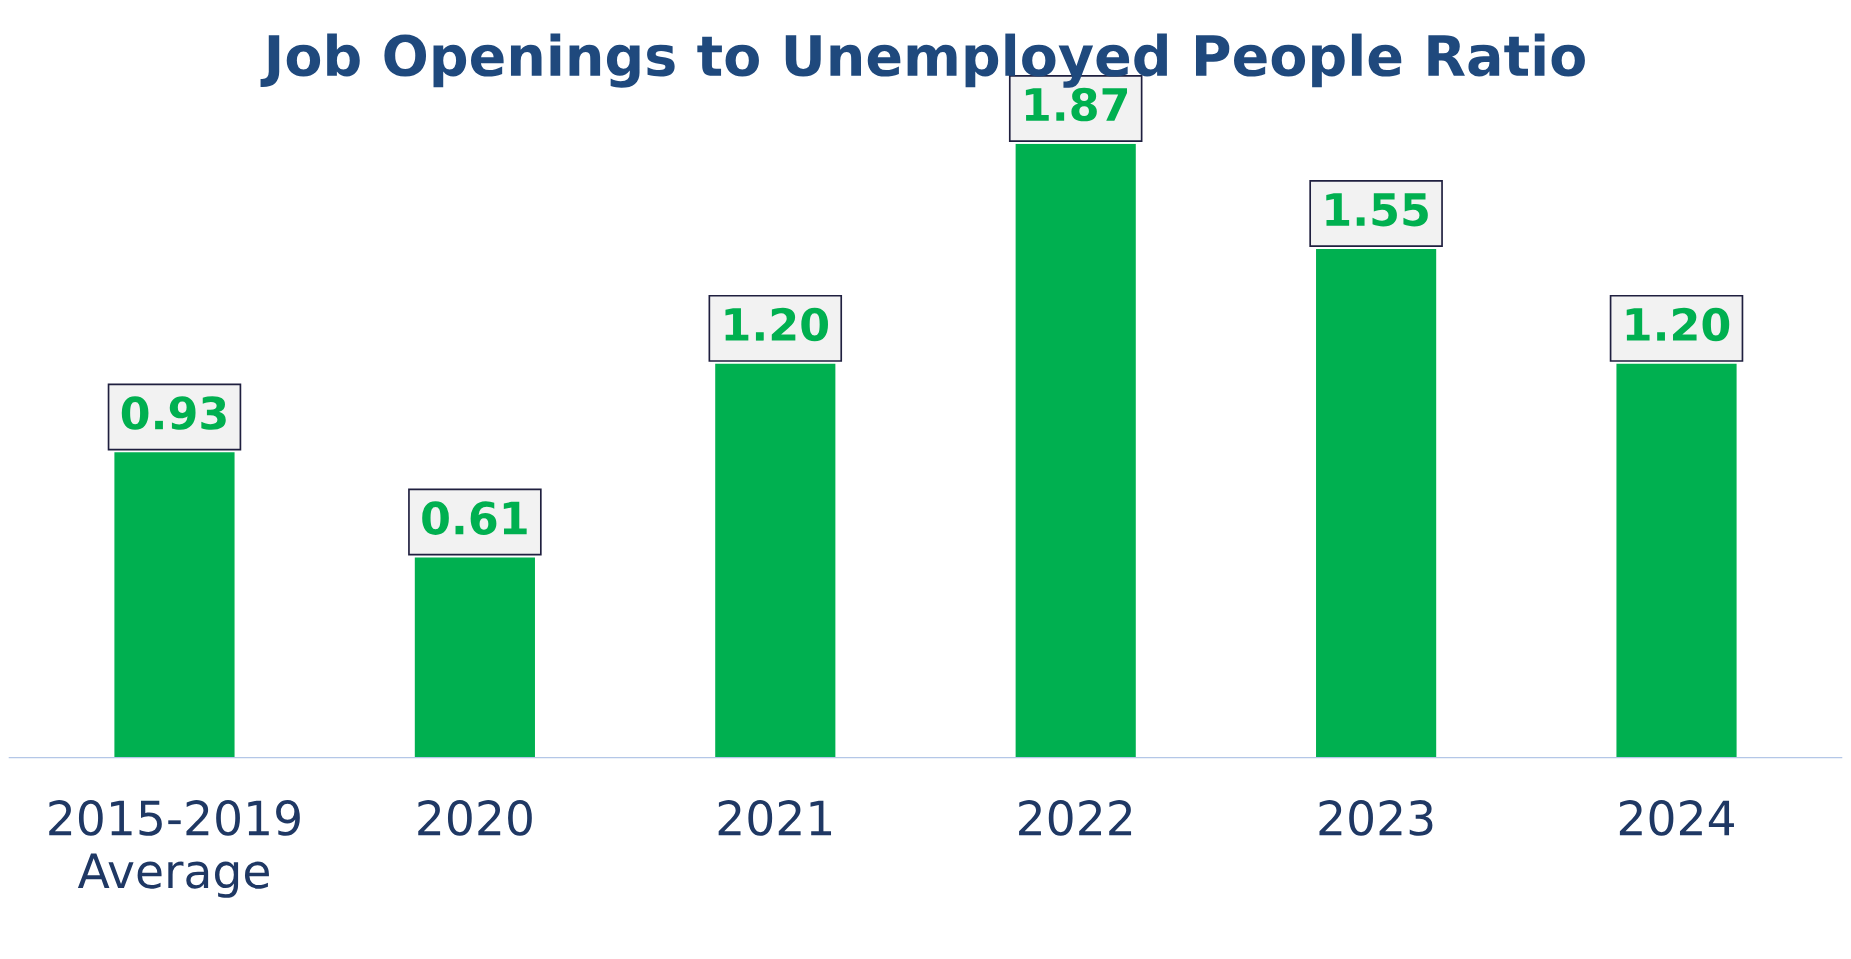 This screenshot has width=1851, height=959. What do you see at coordinates (1676, 818) in the screenshot?
I see `x-tick-label: 2024` at bounding box center [1676, 818].